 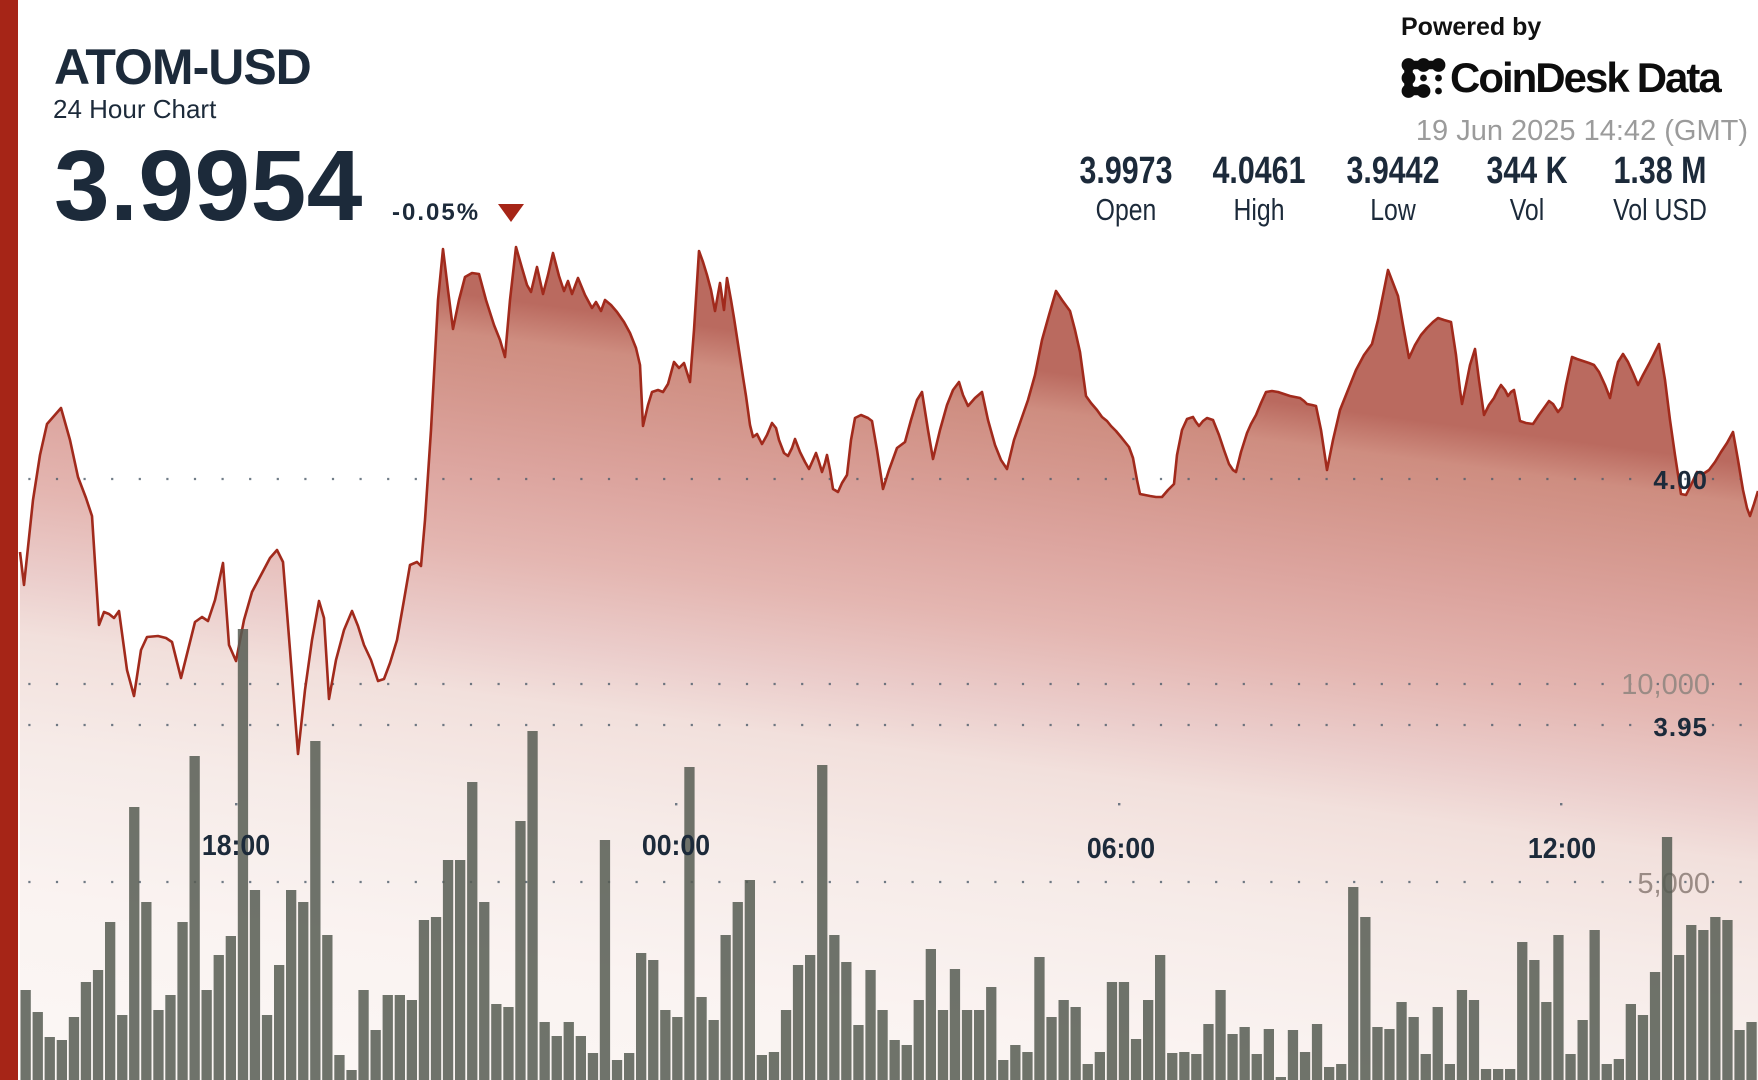 I want to click on svg-text: 10,000, so click(x=1665, y=685).